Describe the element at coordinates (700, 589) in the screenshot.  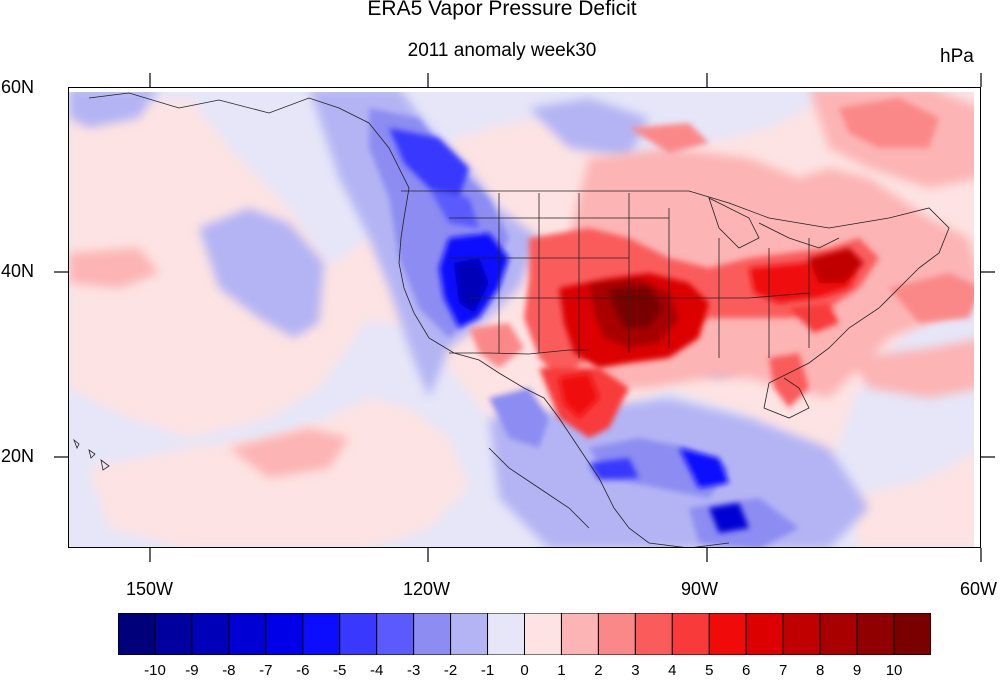
I see `lon-label-90w: 90W` at that location.